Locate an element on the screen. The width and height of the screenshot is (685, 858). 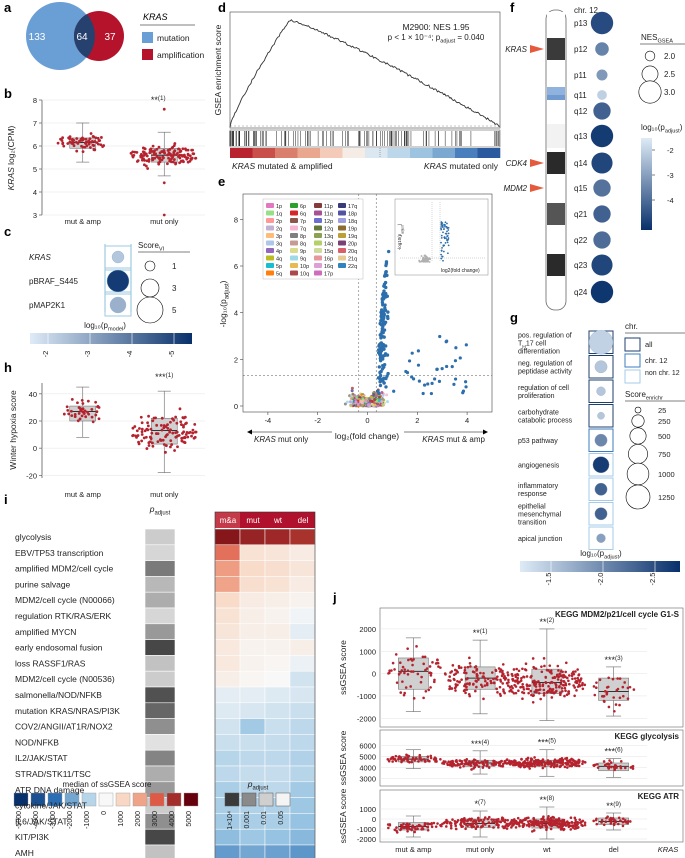
centromere is located at coordinates (556, 91).